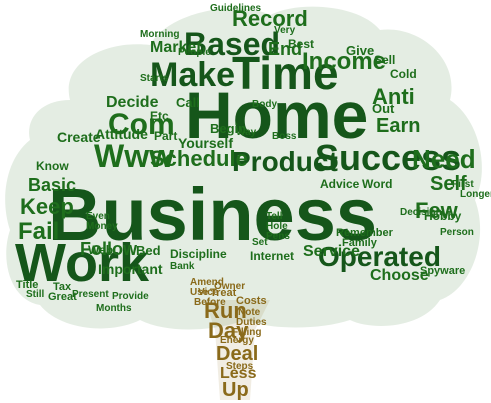  I want to click on word-bed: Bed, so click(148, 250).